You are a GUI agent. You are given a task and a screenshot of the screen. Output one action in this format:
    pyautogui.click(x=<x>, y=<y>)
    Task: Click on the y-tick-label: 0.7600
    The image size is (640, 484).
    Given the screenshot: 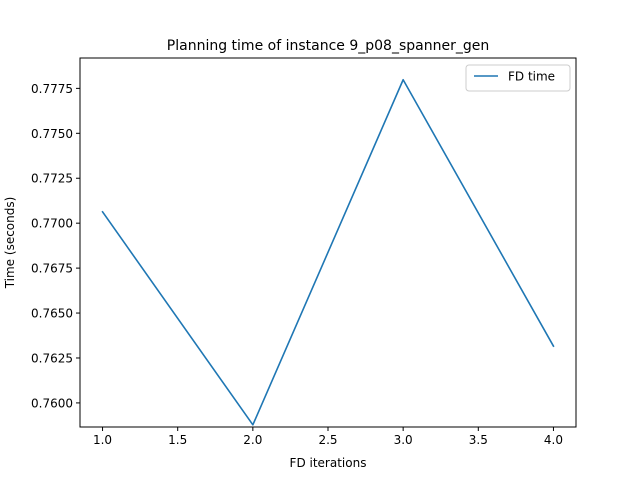 What is the action you would take?
    pyautogui.click(x=52, y=403)
    